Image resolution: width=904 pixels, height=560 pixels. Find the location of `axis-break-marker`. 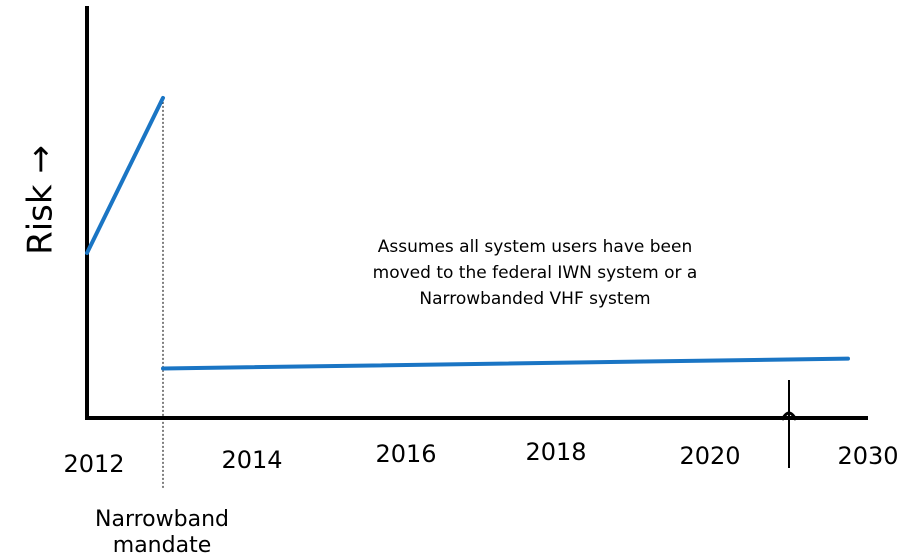

axis-break-marker is located at coordinates (789, 424).